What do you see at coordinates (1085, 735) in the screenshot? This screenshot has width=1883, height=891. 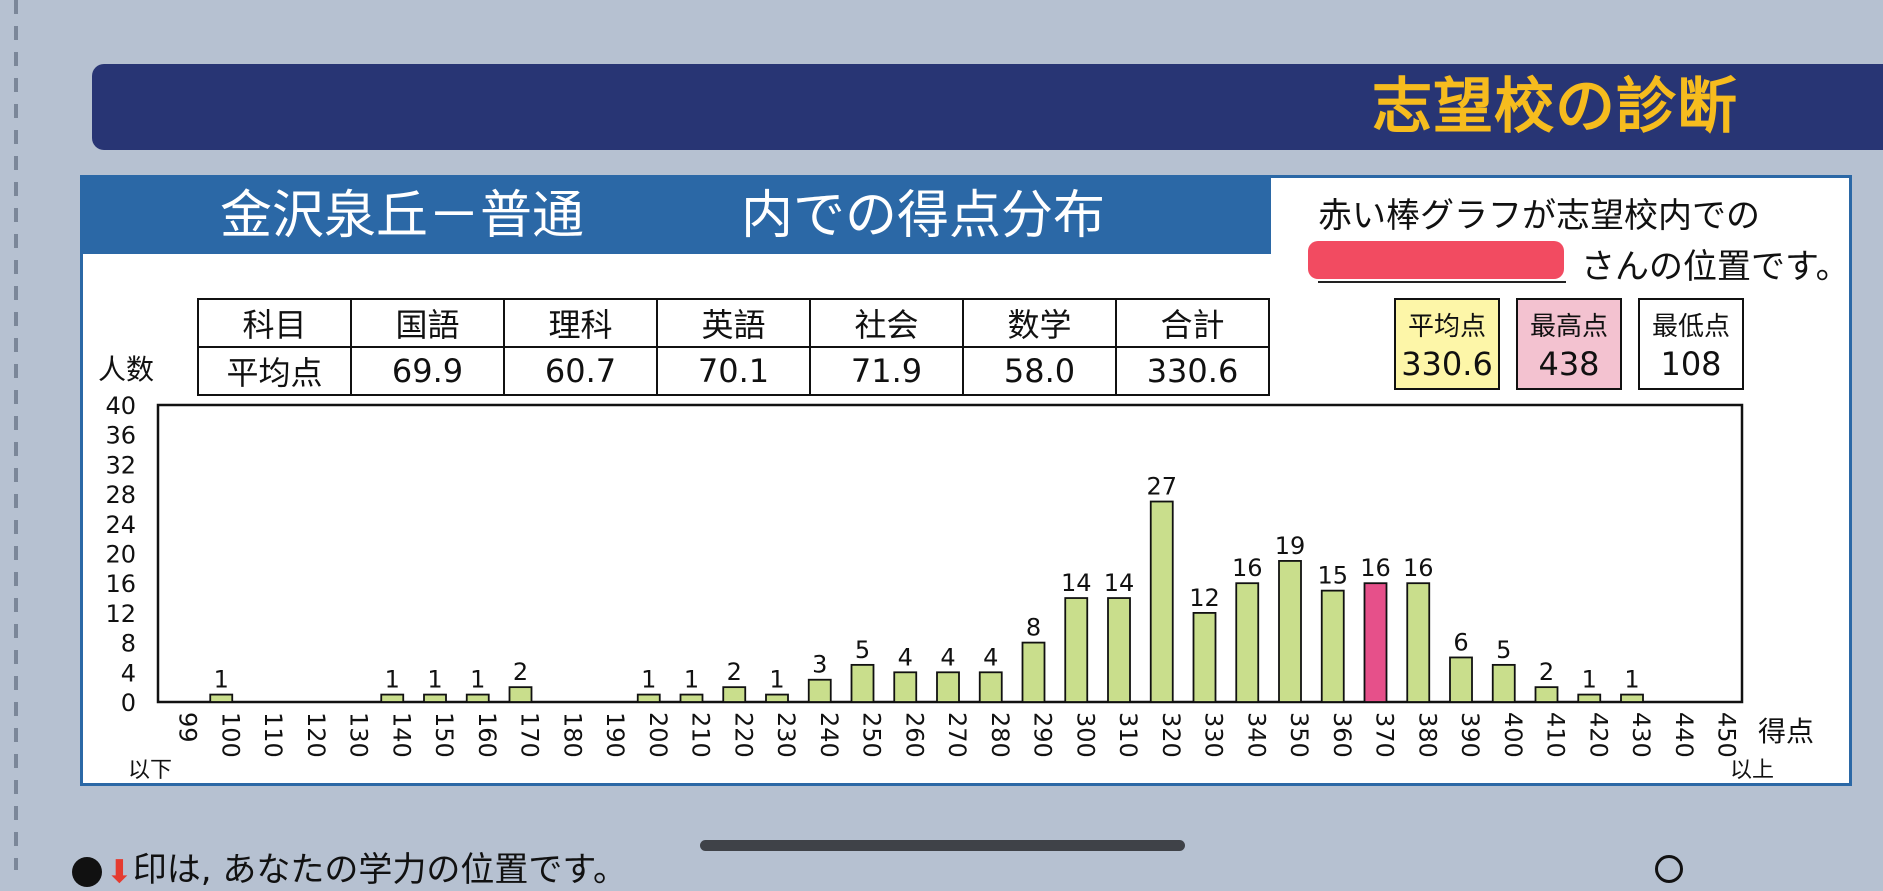 I see `x-tick-label: 300` at bounding box center [1085, 735].